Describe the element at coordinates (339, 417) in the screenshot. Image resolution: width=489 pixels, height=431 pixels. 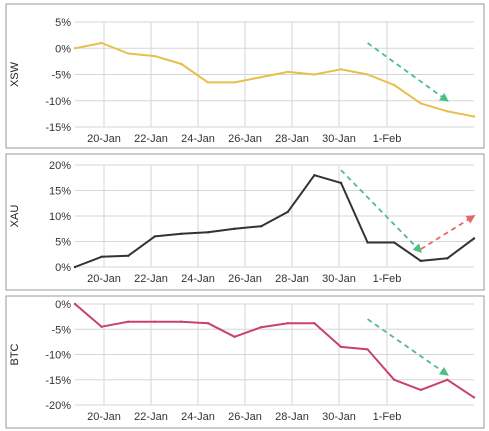
I see `btc-x-tick-label: 30-Jan` at that location.